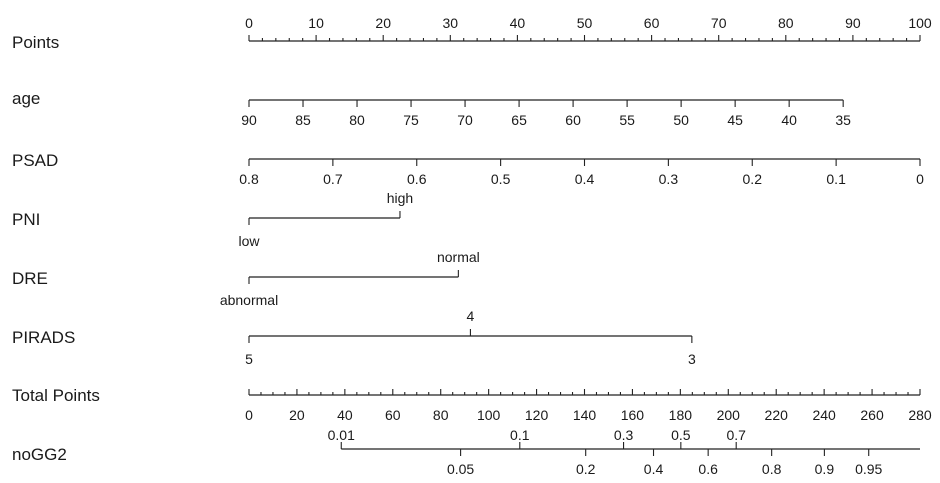 This screenshot has height=483, width=940. Describe the element at coordinates (451, 23) in the screenshot. I see `tick-label: 30` at that location.